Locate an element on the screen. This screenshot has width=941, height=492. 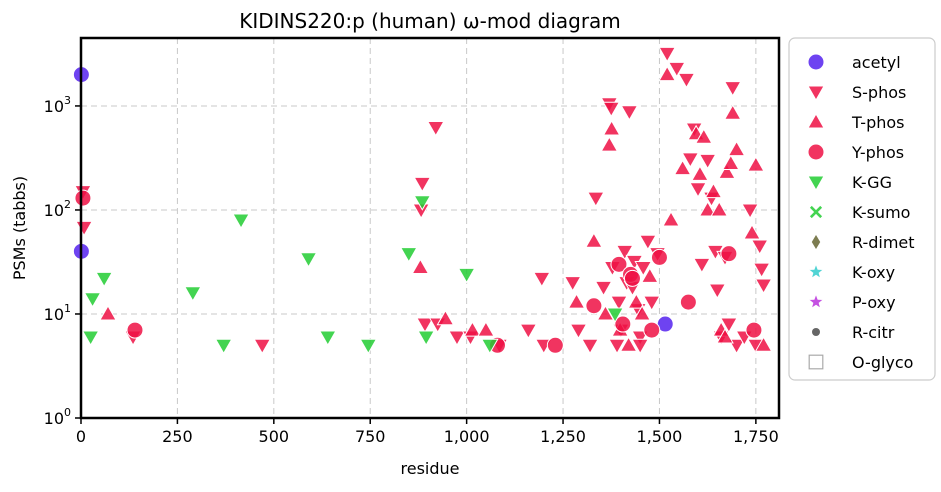
x-tick-label: 1,750 is located at coordinates (756, 436).